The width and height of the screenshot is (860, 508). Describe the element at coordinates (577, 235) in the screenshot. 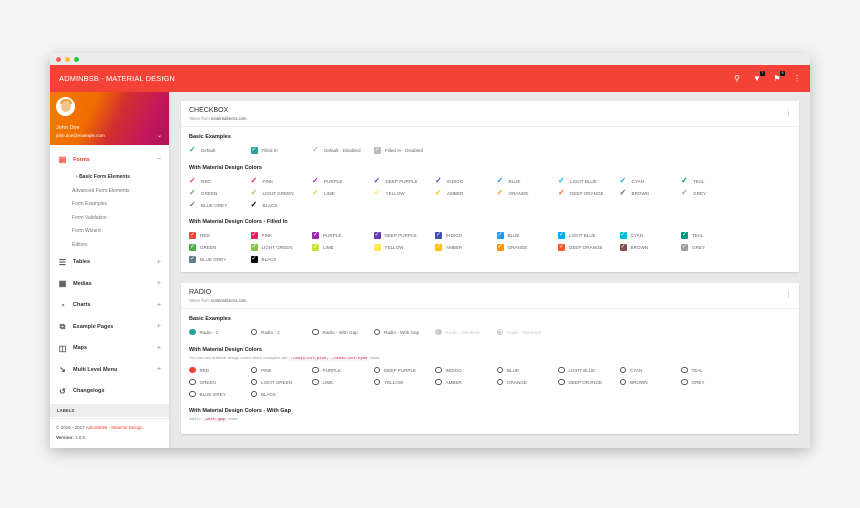

I see `checkbox-filled-light-blue: ✓ LIGHT BLUE` at that location.